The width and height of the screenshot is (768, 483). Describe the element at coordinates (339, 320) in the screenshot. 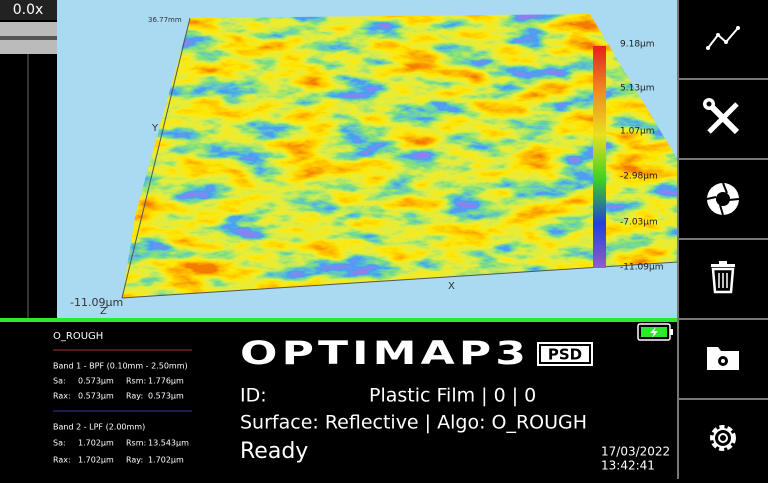

I see `separator` at that location.